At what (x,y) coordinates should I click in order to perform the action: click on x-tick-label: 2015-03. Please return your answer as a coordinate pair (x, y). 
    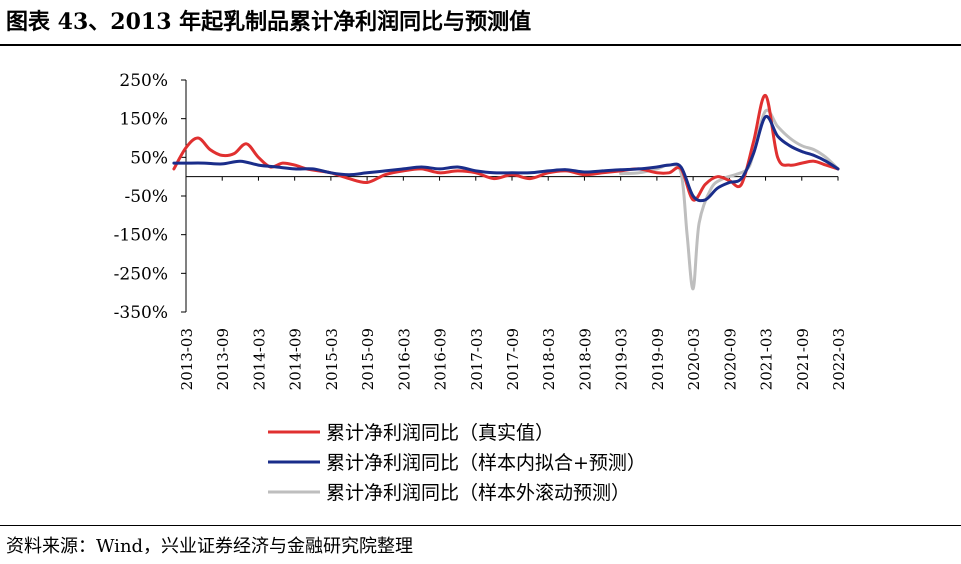
    Looking at the image, I should click on (332, 359).